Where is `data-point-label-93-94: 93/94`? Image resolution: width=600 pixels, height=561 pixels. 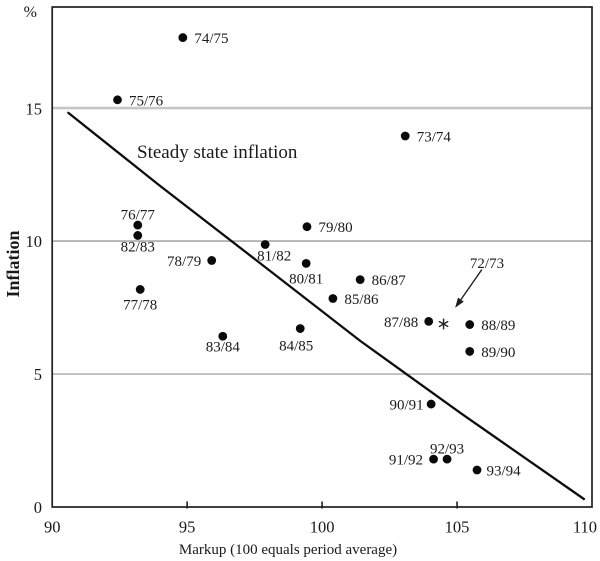 data-point-label-93-94: 93/94 is located at coordinates (504, 472).